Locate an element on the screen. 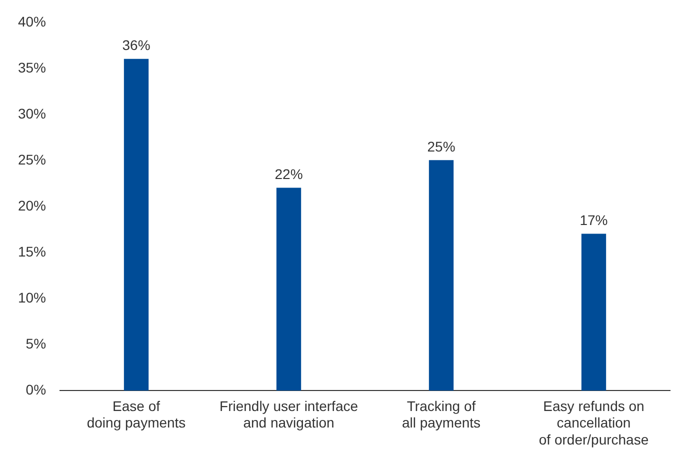 Image resolution: width=674 pixels, height=457 pixels. x-tick-label: Easy refunds on cancellation of order/purchase is located at coordinates (593, 423).